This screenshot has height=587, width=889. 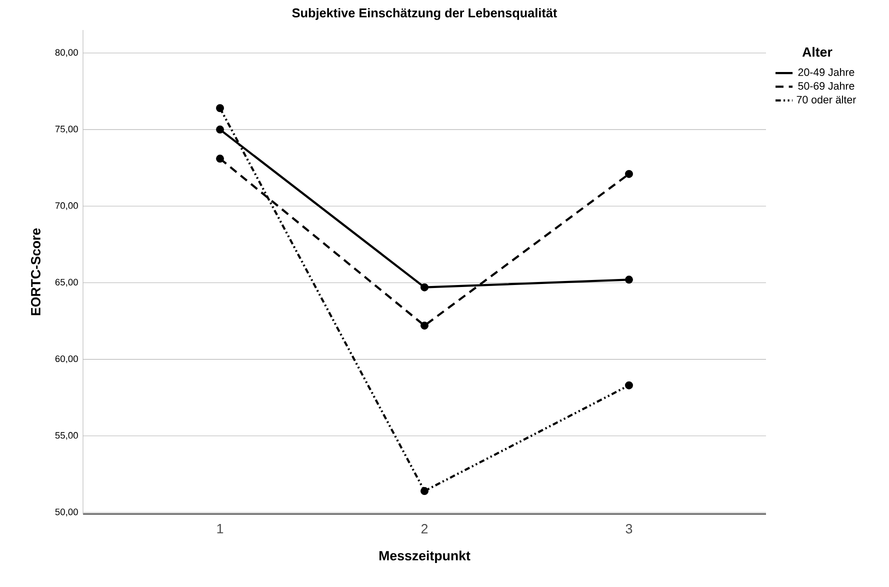 I want to click on legend-title: Alter, so click(x=817, y=51).